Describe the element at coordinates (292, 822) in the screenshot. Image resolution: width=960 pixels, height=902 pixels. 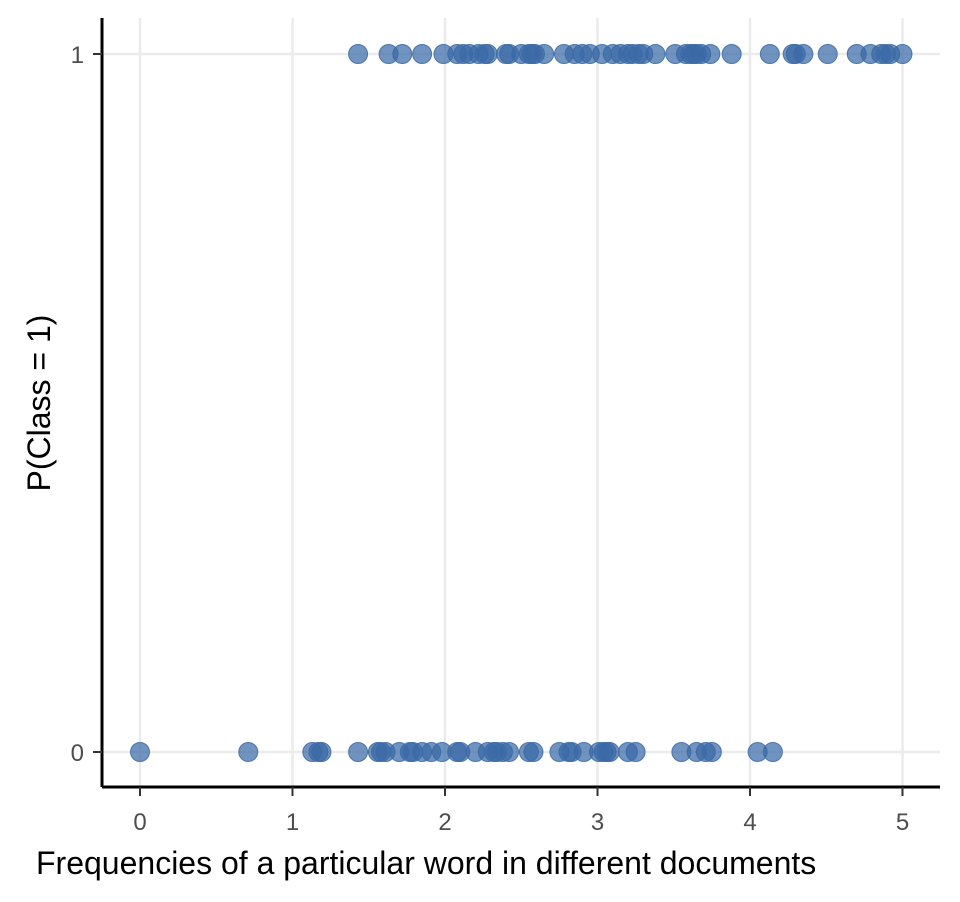
I see `x-tick-label: 1` at that location.